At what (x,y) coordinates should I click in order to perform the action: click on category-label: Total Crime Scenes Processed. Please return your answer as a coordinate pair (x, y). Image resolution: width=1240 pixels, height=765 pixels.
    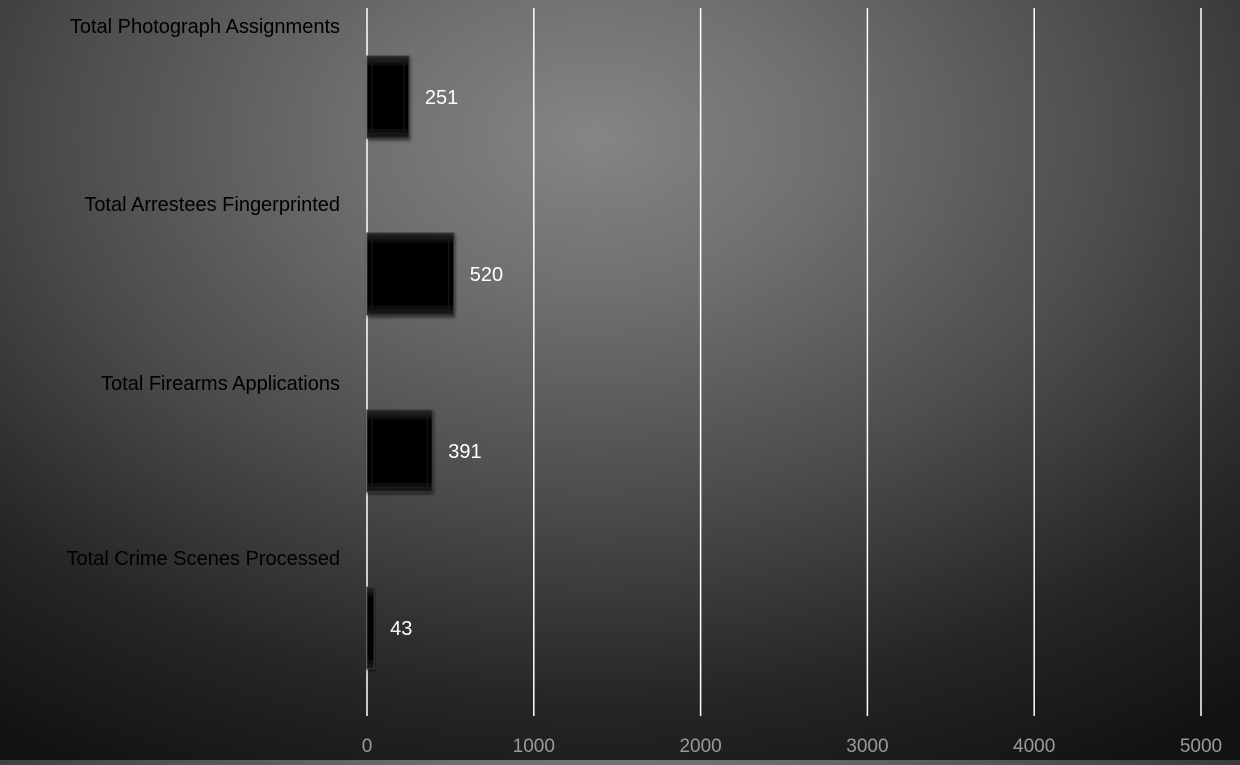
    Looking at the image, I should click on (203, 559).